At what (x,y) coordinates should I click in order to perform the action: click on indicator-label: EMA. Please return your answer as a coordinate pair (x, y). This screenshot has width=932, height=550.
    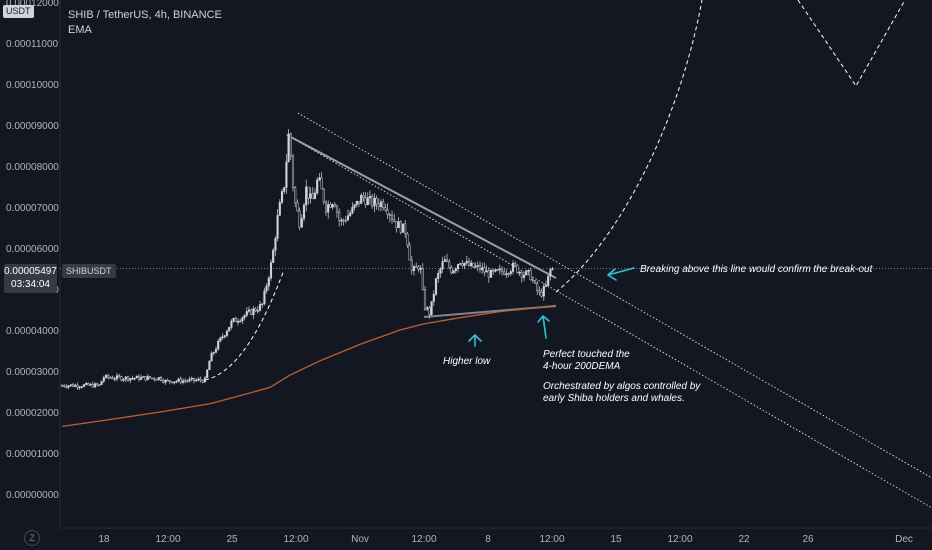
    Looking at the image, I should click on (80, 30).